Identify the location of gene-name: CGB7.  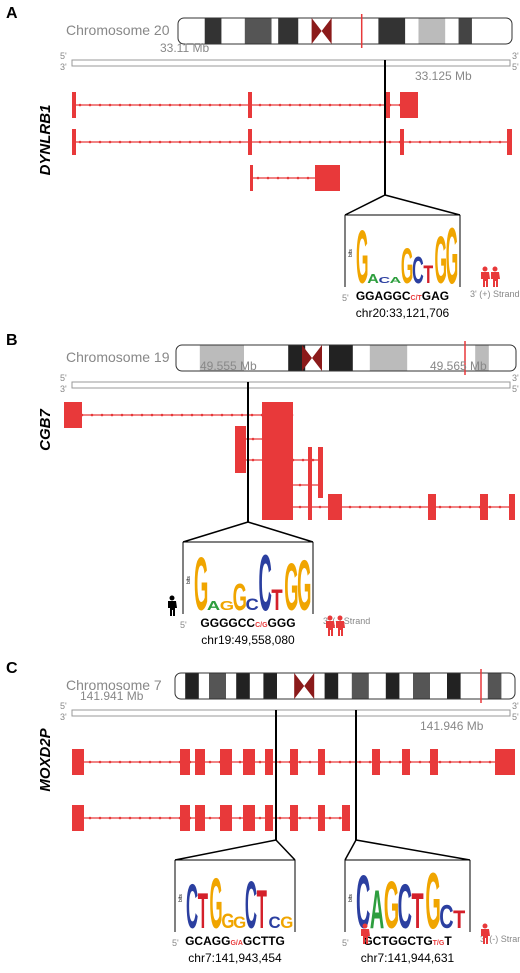
(45, 430).